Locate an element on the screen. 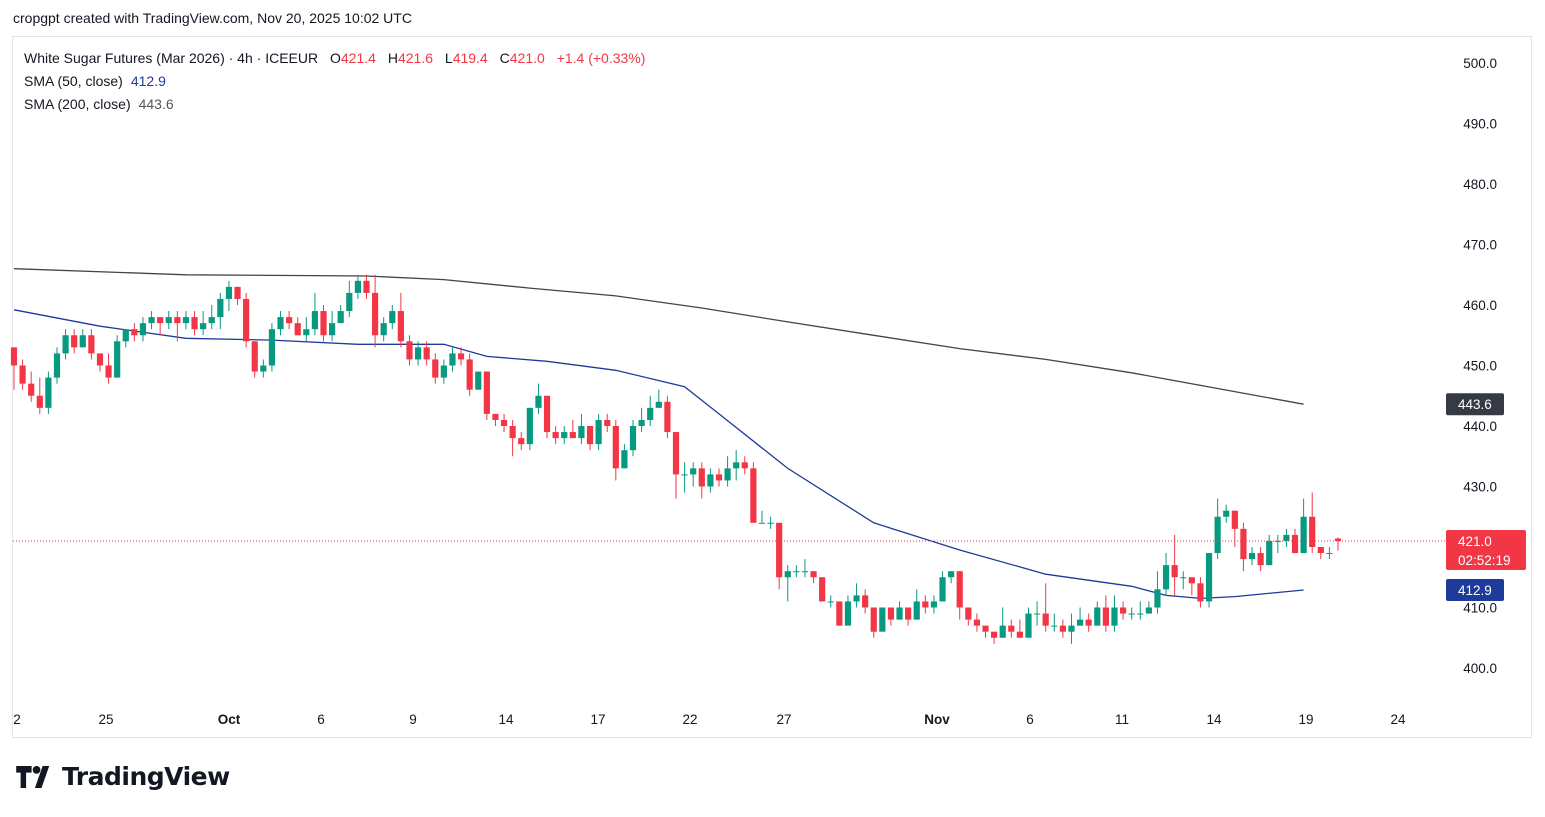 This screenshot has width=1545, height=817. last-price-badge-bg is located at coordinates (1486, 549).